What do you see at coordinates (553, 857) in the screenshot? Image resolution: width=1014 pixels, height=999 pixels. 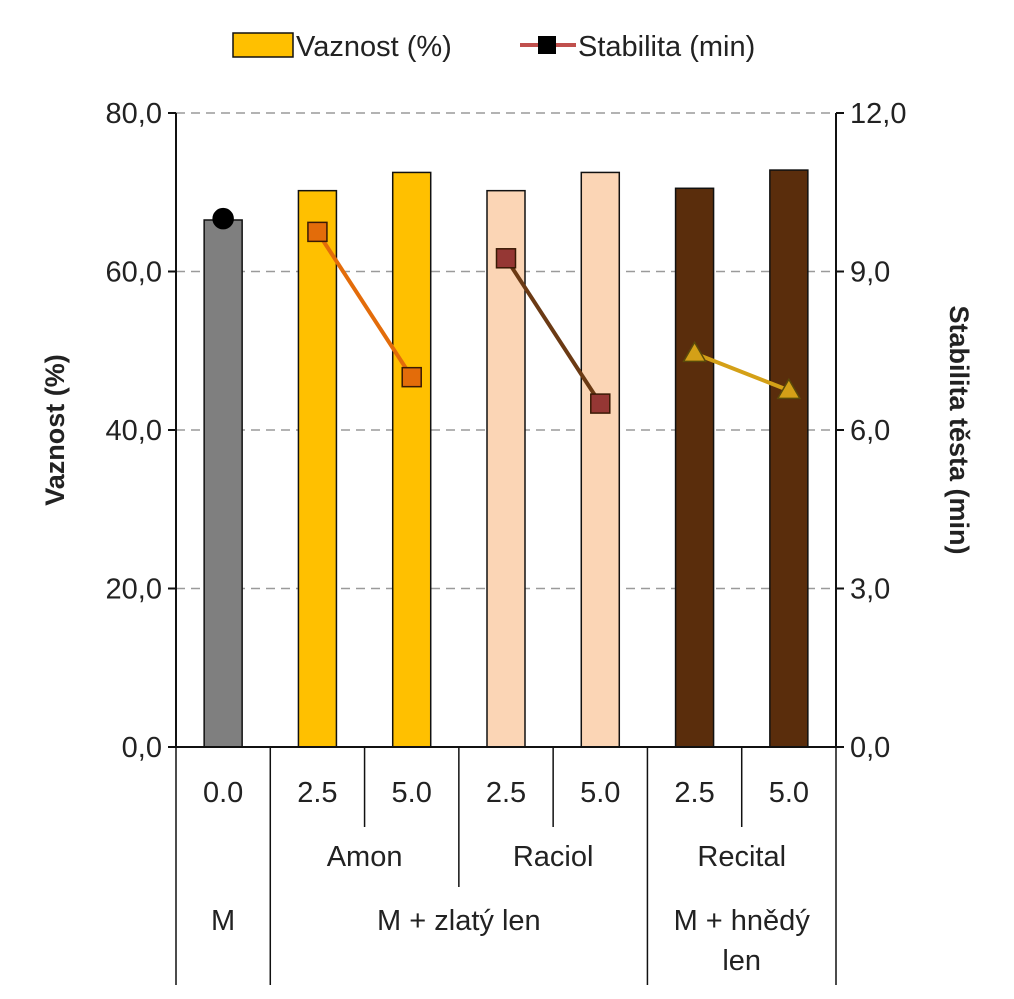 I see `group-label: Raciol` at bounding box center [553, 857].